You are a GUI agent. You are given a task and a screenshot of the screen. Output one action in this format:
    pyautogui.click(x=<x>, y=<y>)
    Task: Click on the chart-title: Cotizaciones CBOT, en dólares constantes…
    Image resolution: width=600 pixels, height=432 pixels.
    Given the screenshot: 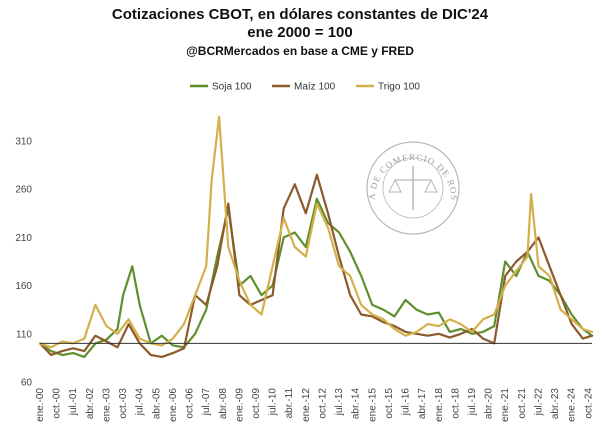 What is the action you would take?
    pyautogui.click(x=300, y=14)
    